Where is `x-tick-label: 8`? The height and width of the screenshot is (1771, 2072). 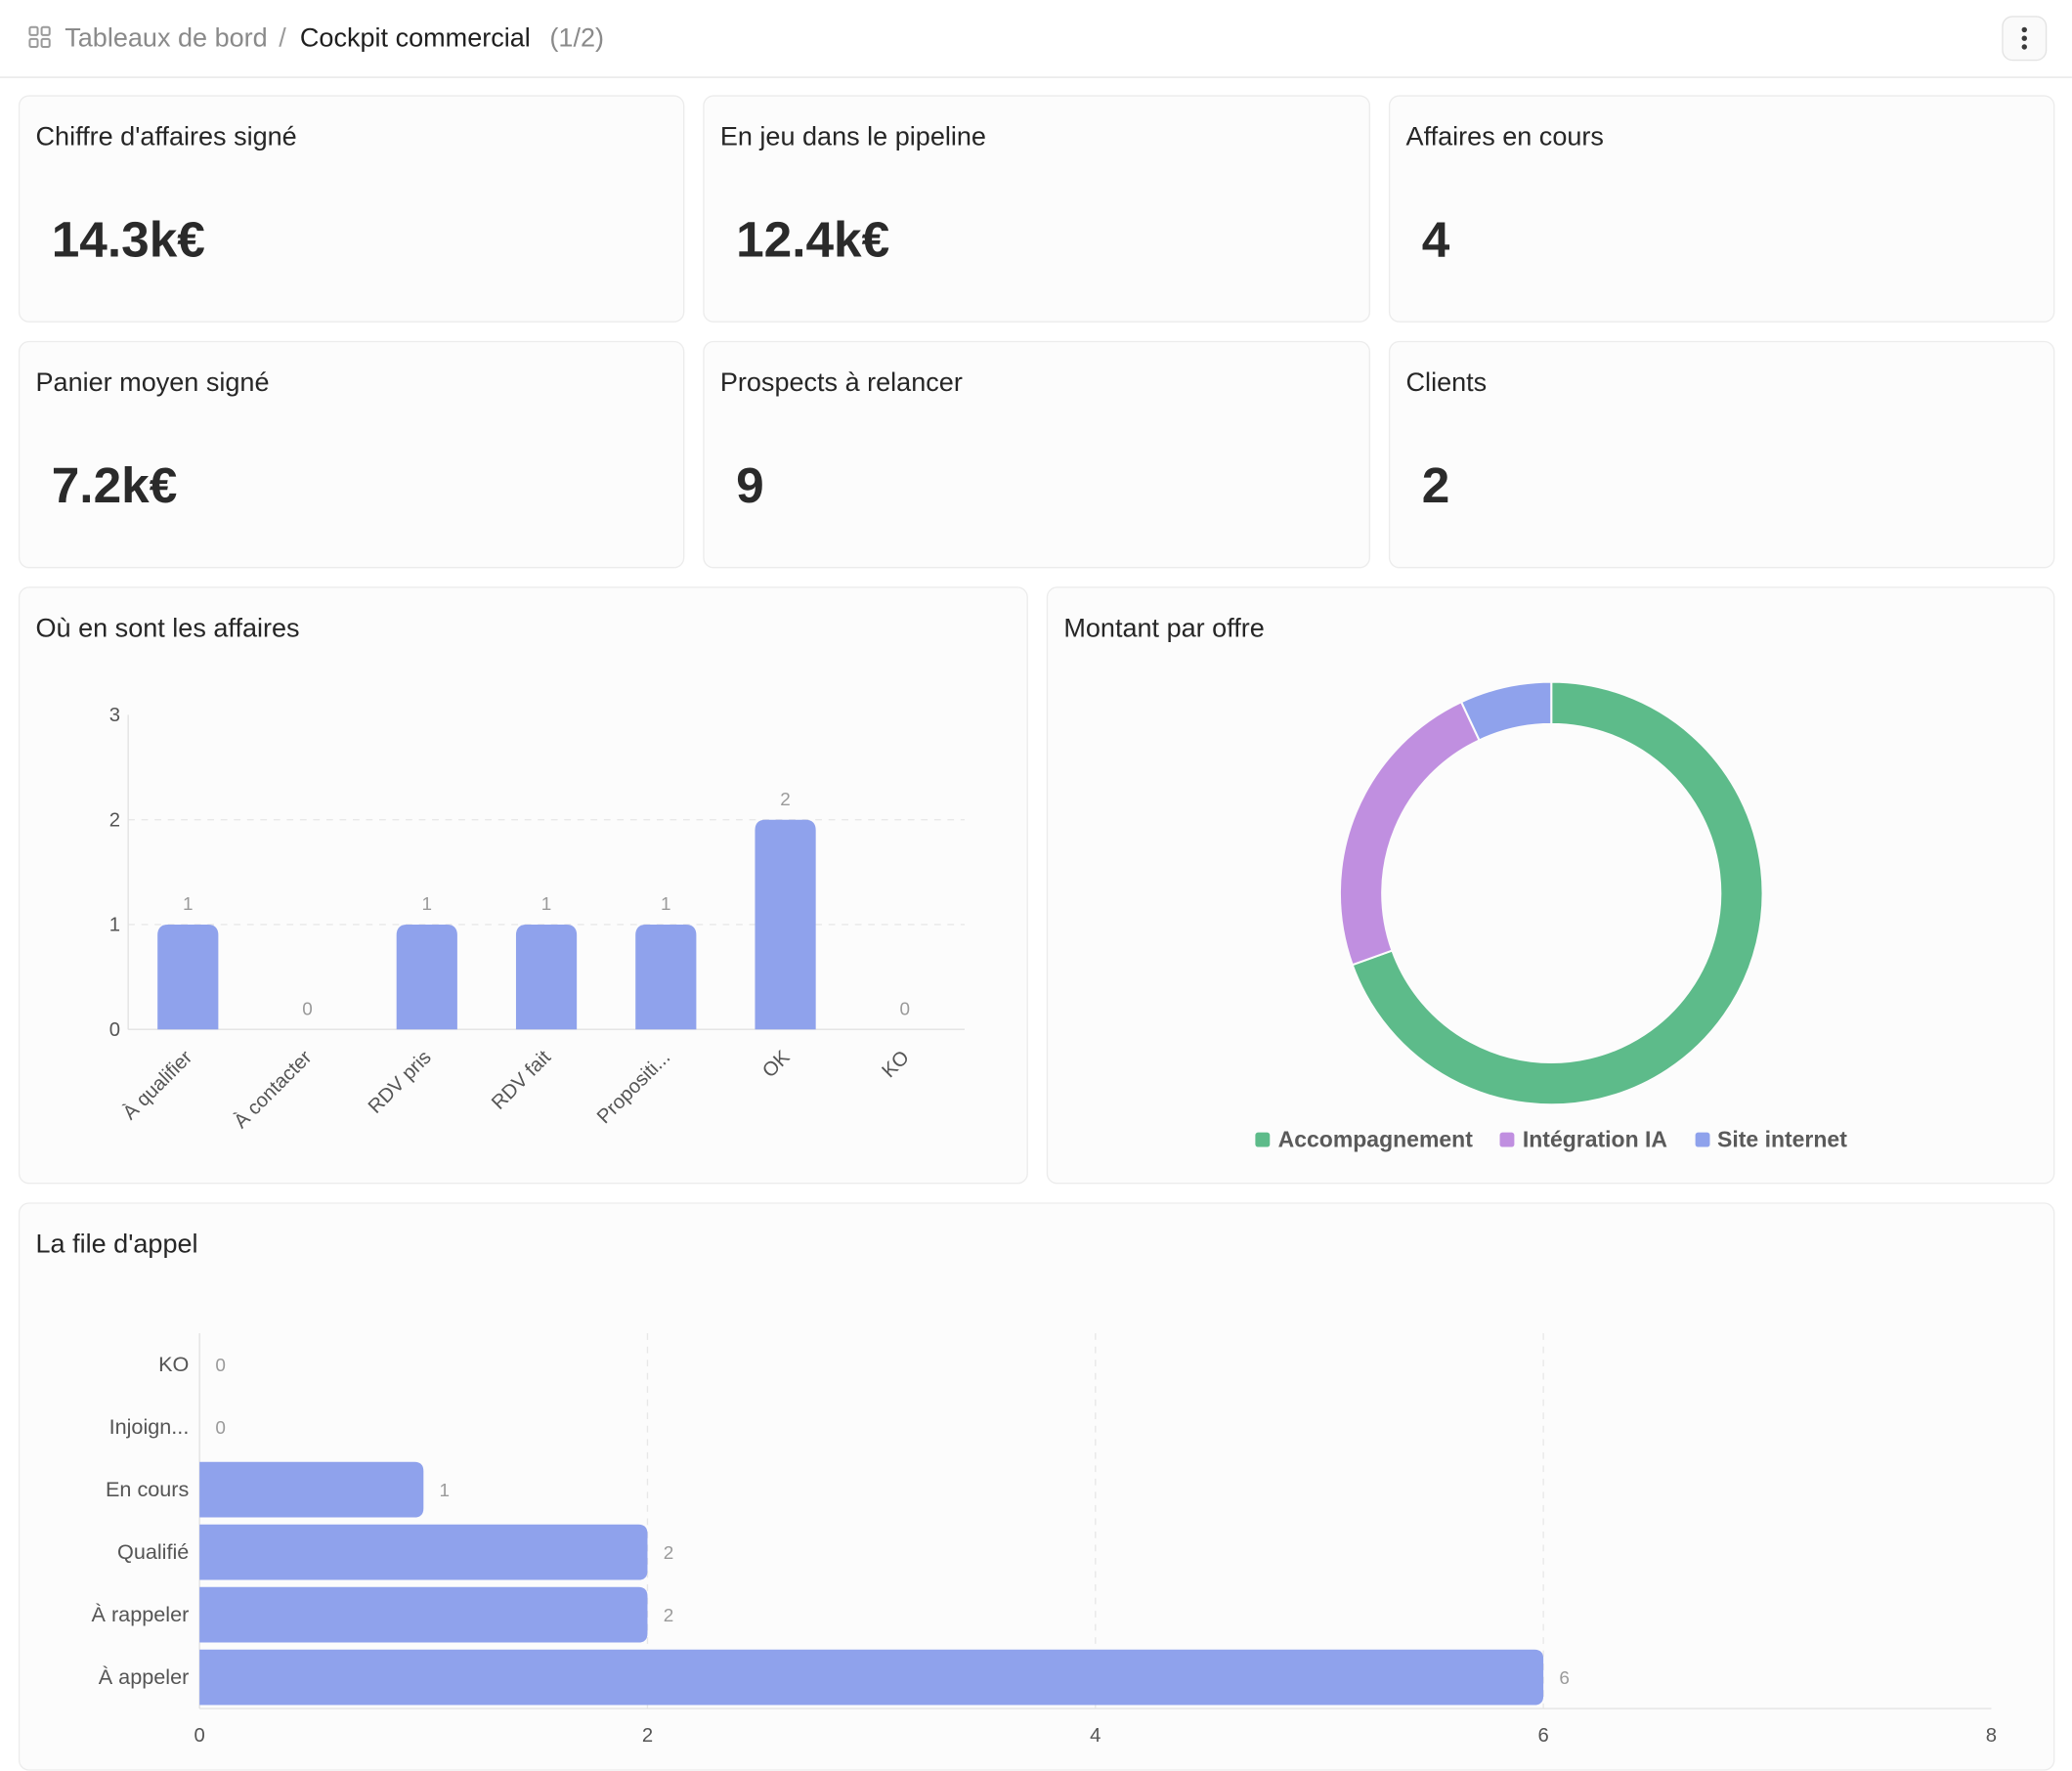
x-tick-label: 8 is located at coordinates (1991, 1736).